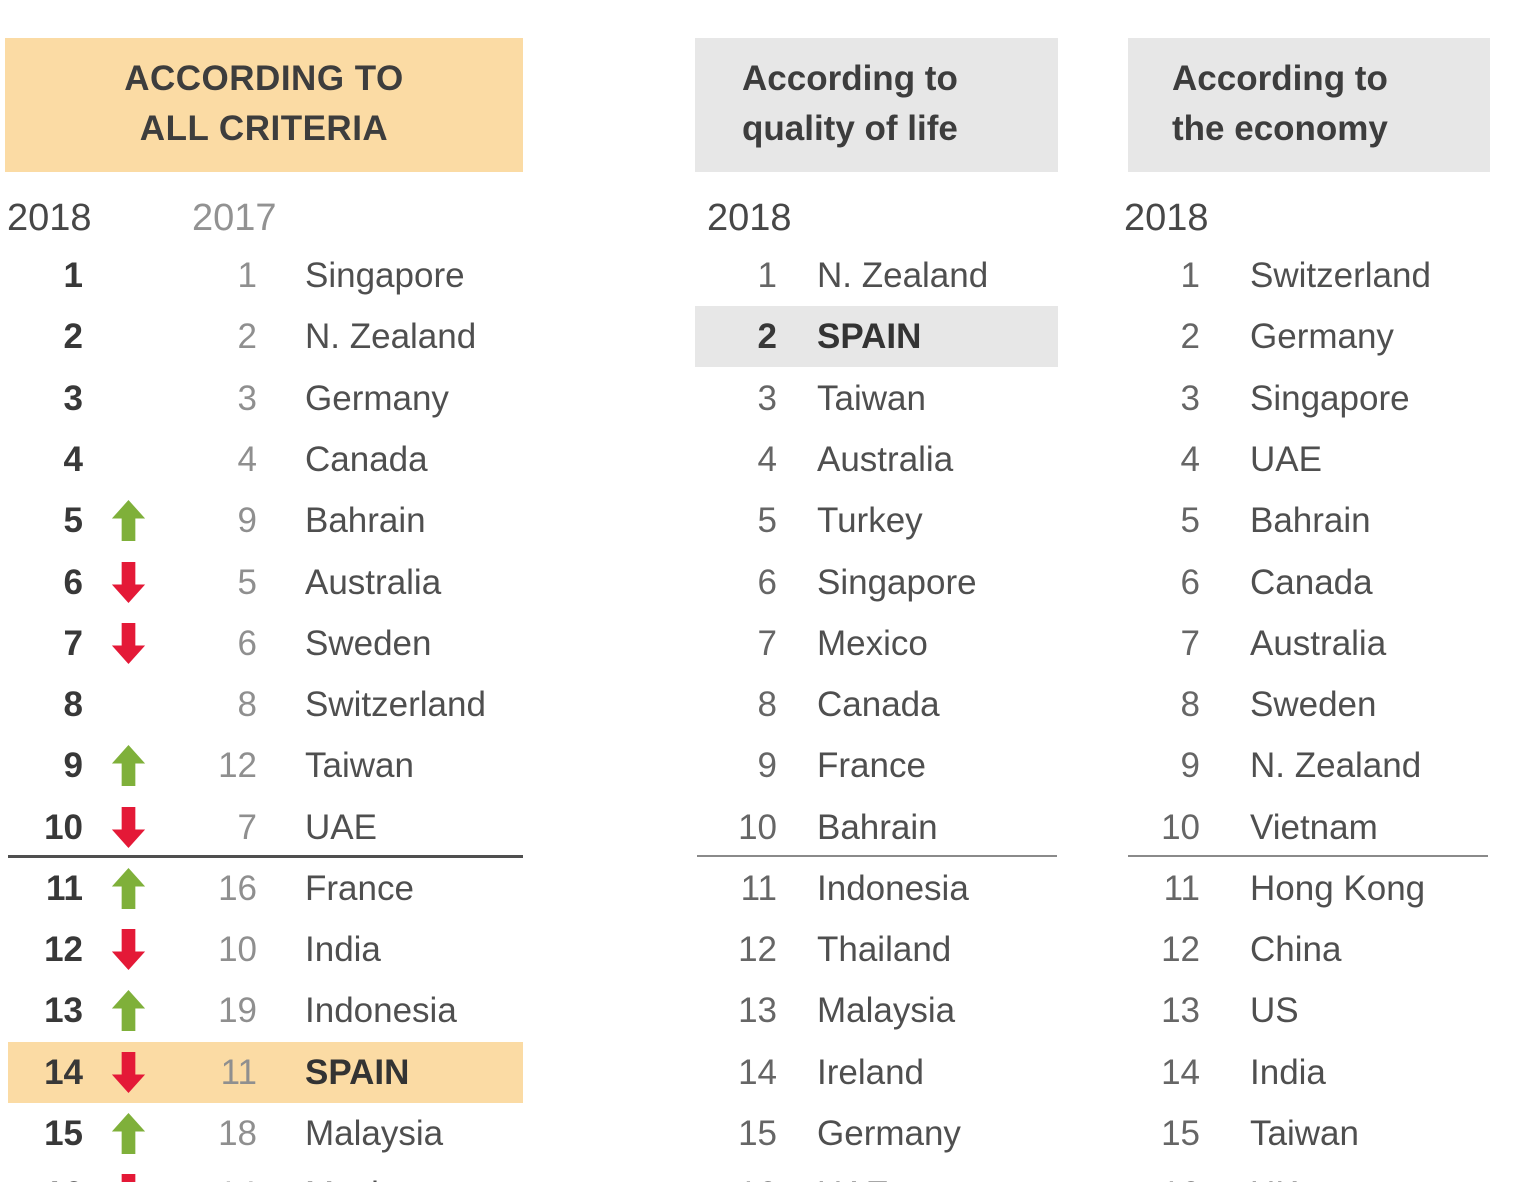  What do you see at coordinates (265, 765) in the screenshot?
I see `ranking-row: 9 12 Taiwan` at bounding box center [265, 765].